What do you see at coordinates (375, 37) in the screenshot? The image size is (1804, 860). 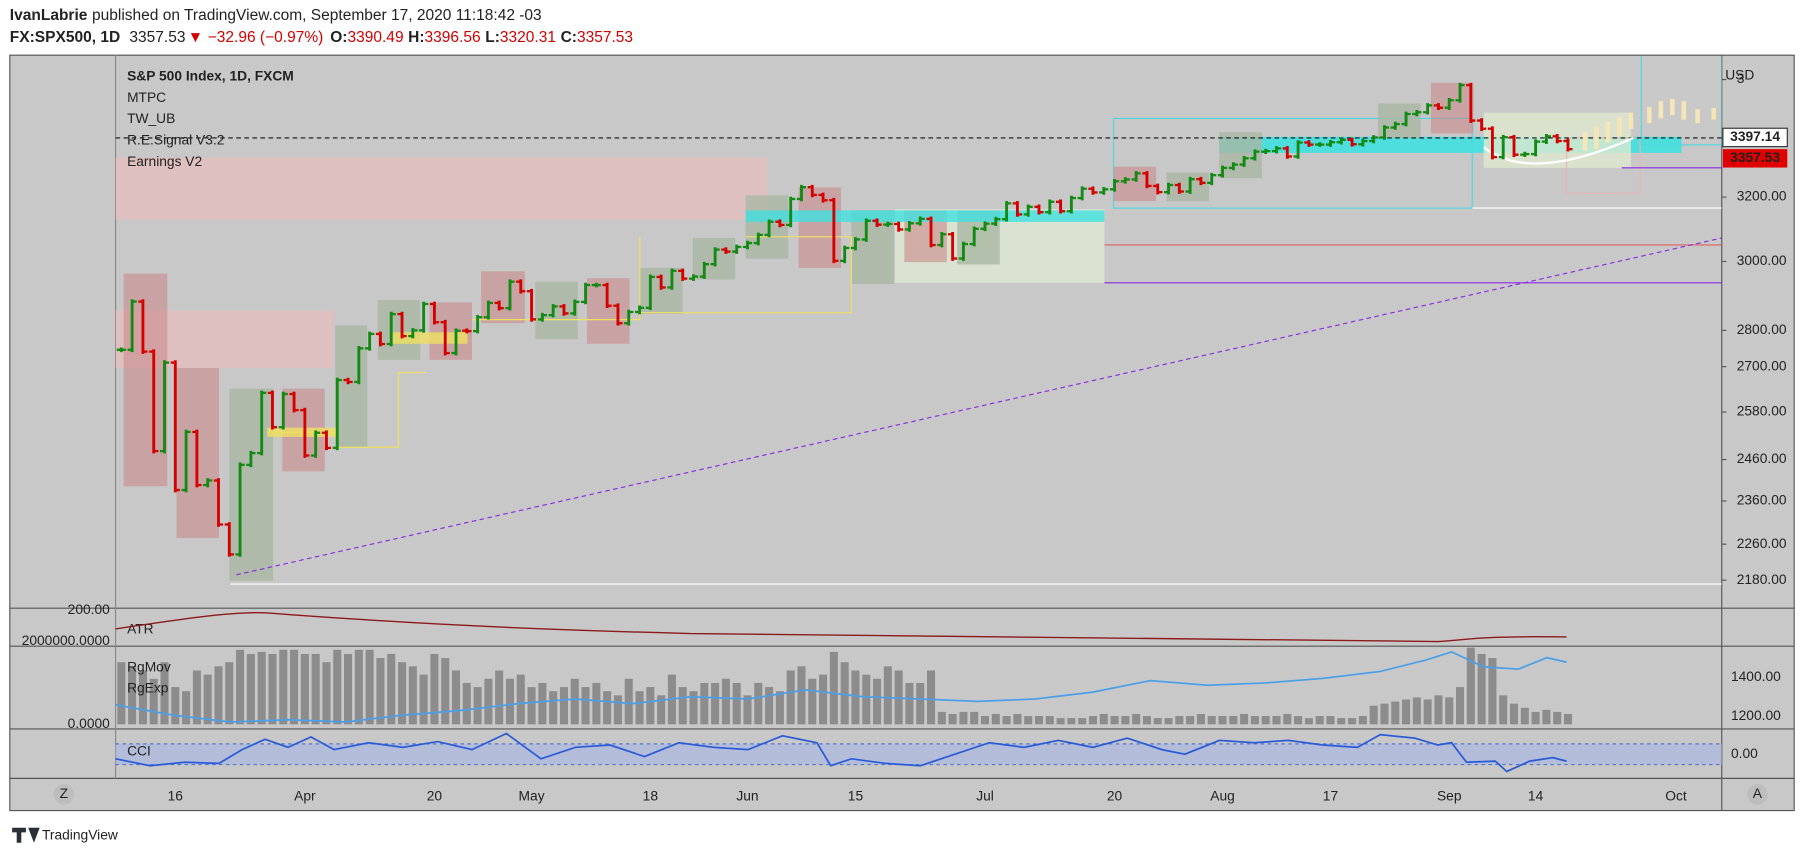 I see `ohlc-value: 3390.49` at bounding box center [375, 37].